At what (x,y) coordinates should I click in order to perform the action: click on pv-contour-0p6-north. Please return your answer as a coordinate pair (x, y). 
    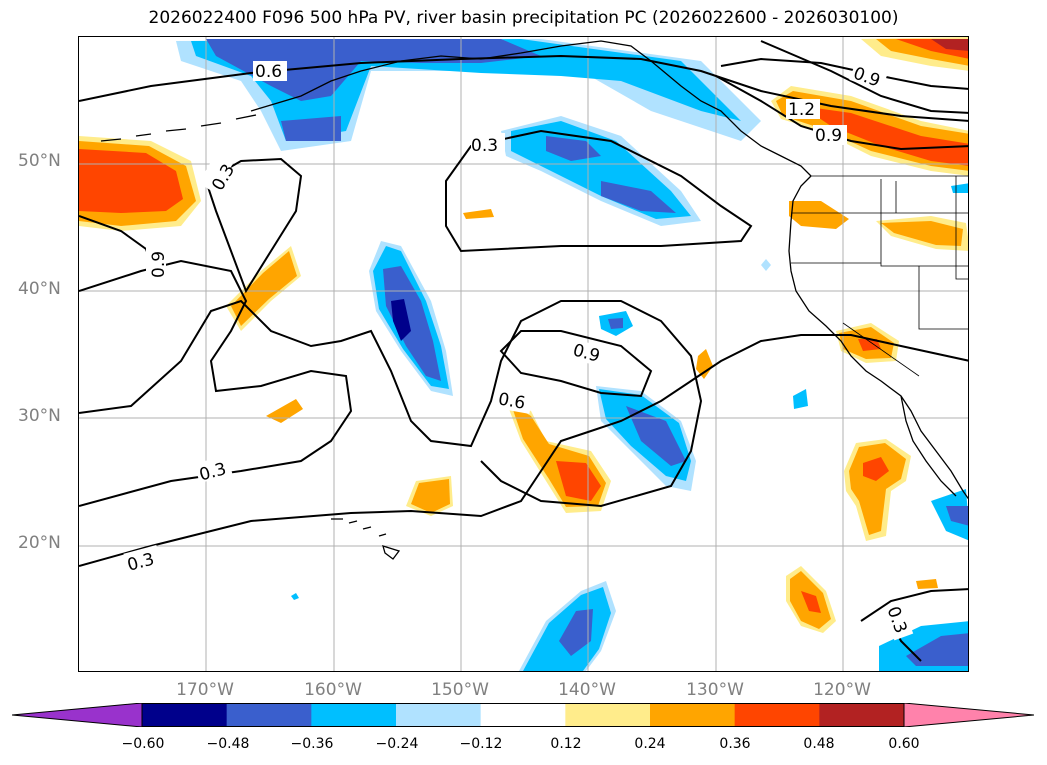
    Looking at the image, I should click on (523, 88).